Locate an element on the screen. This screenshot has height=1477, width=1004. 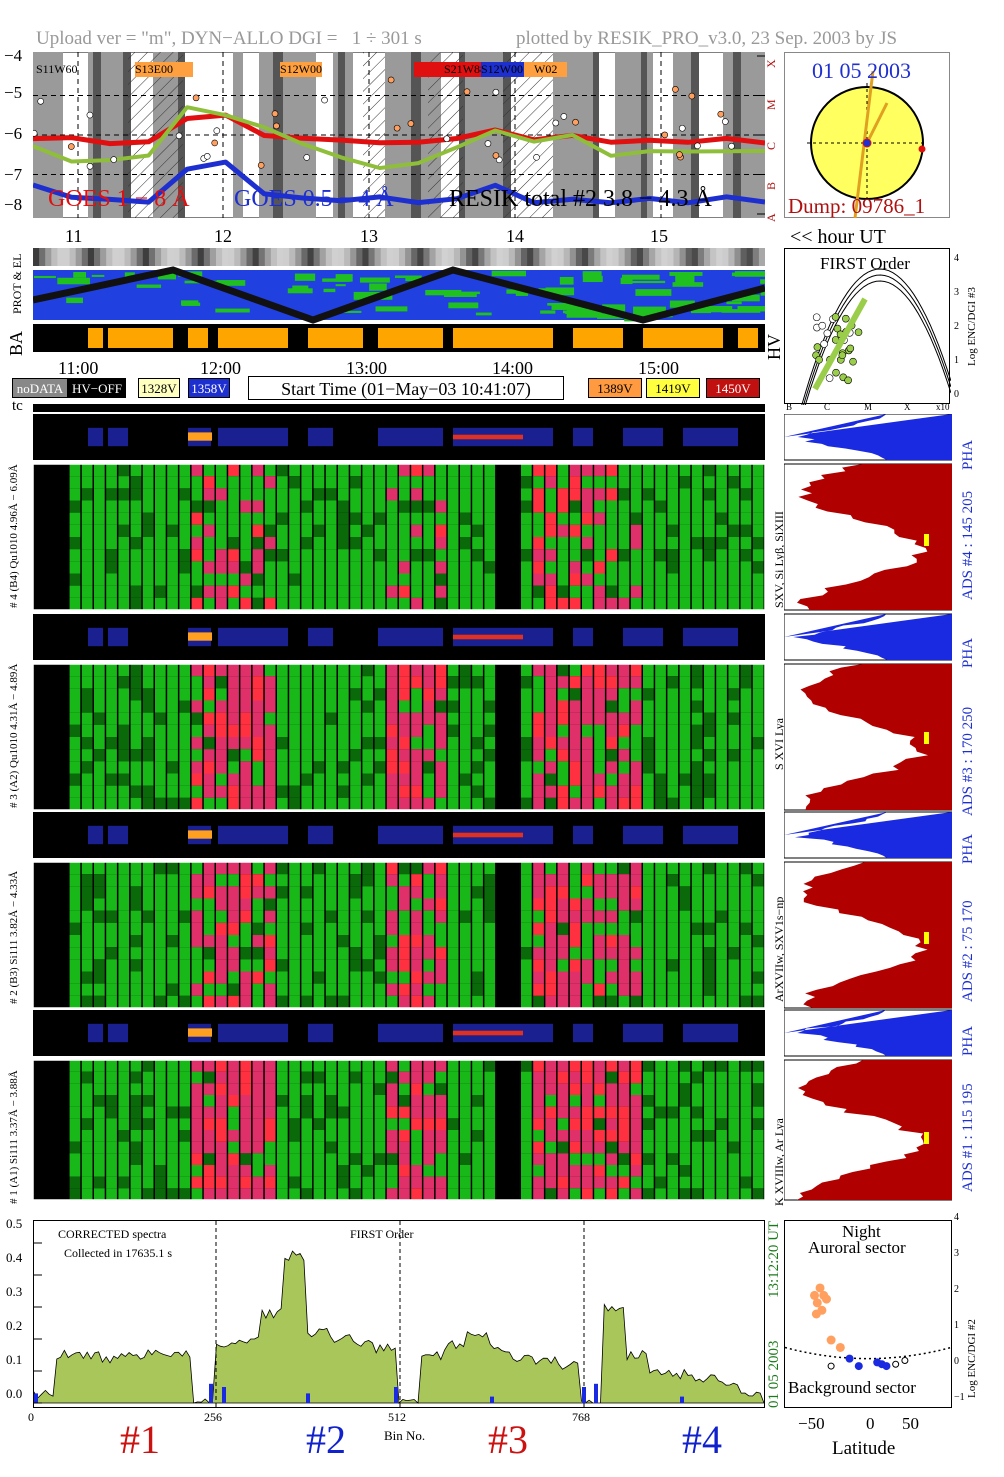
lat-ytick: 1 is located at coordinates (956, 1325).